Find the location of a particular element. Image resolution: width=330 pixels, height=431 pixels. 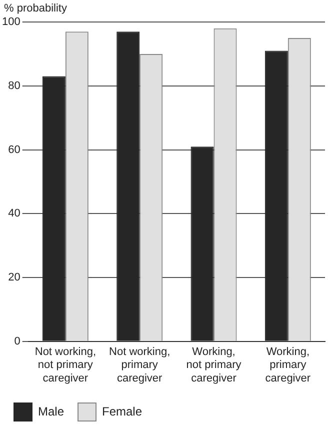

x-tick-label: Not working, not primary caregiver is located at coordinates (65, 365).